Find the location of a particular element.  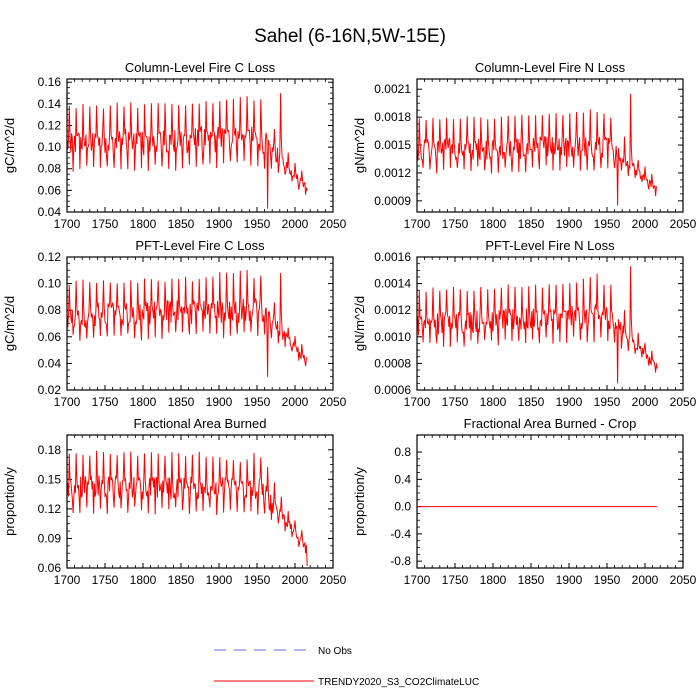

figure-title: Sahel (6-16N,5W-15E) is located at coordinates (350, 36).